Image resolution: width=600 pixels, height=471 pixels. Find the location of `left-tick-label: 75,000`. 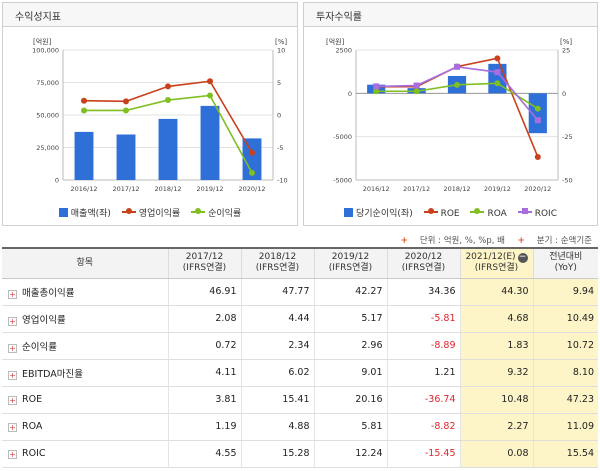

left-tick-label: 75,000 is located at coordinates (47, 83).